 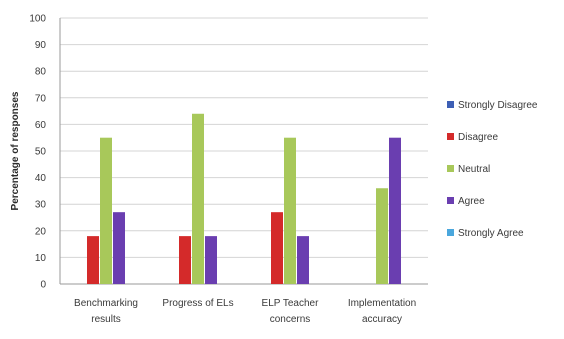 I want to click on category-label: results, so click(x=105, y=319).